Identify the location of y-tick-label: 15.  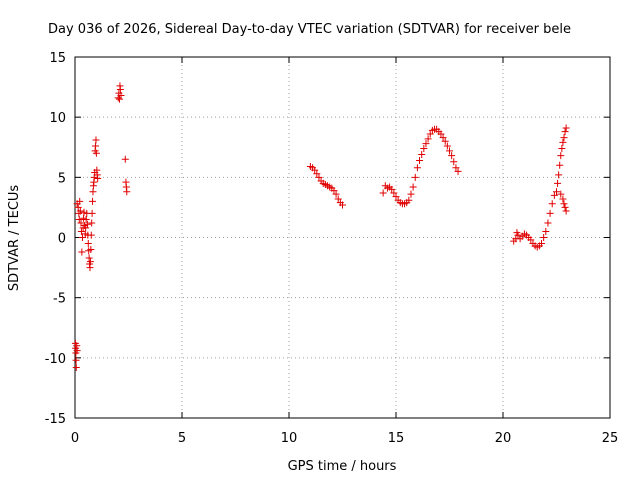
(57, 58).